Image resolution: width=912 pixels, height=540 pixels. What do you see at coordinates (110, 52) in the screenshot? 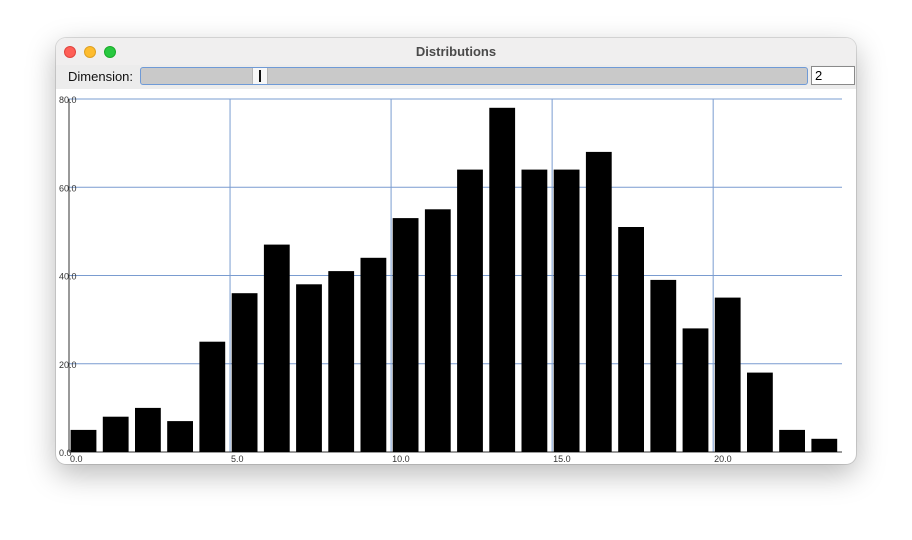
I see `zoom-window-button` at bounding box center [110, 52].